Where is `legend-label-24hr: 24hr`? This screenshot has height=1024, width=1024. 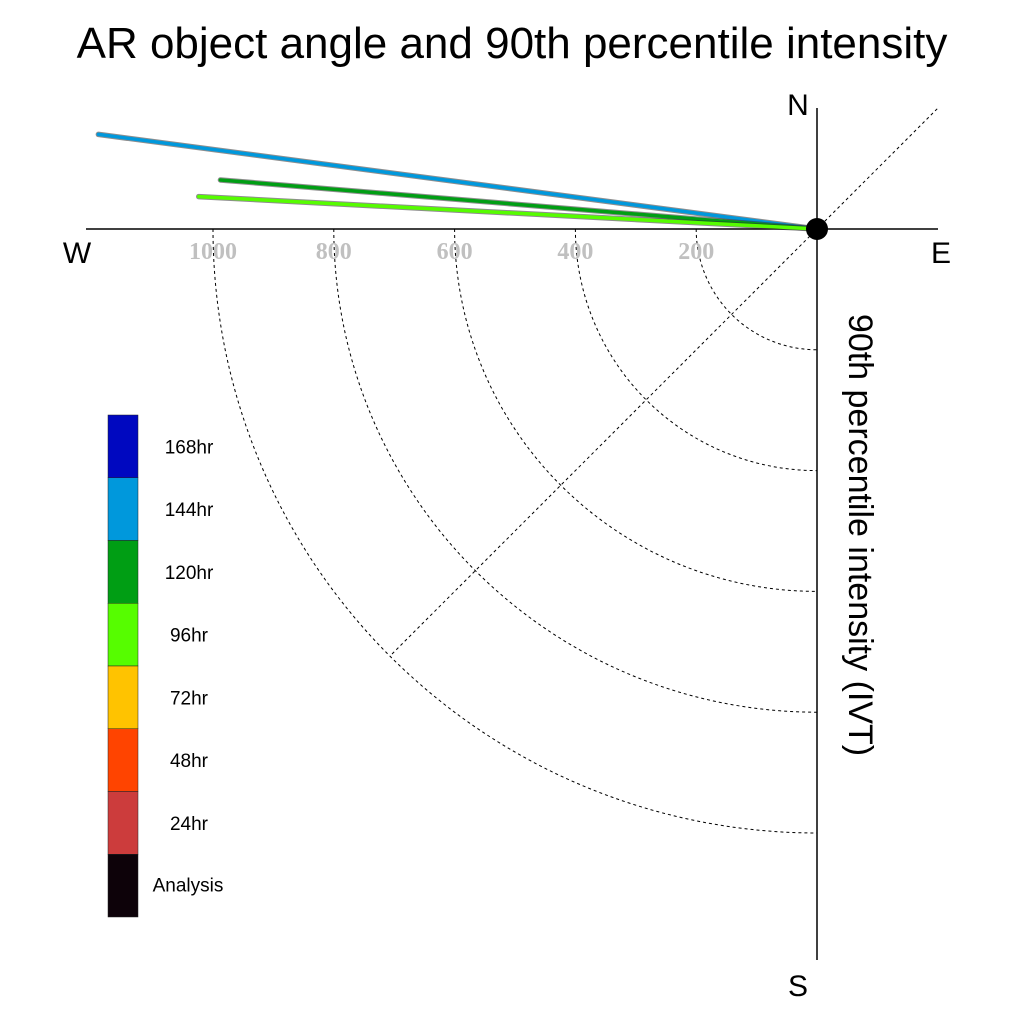 legend-label-24hr: 24hr is located at coordinates (189, 824).